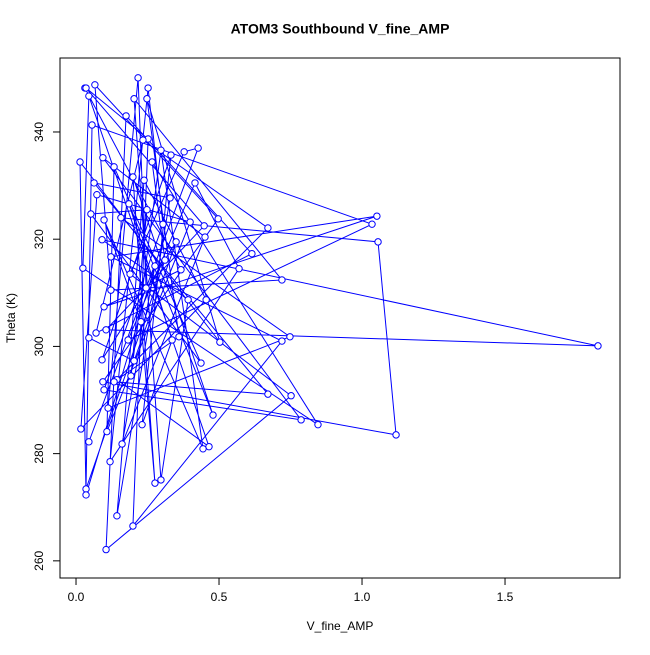 The image size is (650, 655). Describe the element at coordinates (340, 29) in the screenshot. I see `chart-title: ATOM3 Southbound V_fine_AMP` at that location.